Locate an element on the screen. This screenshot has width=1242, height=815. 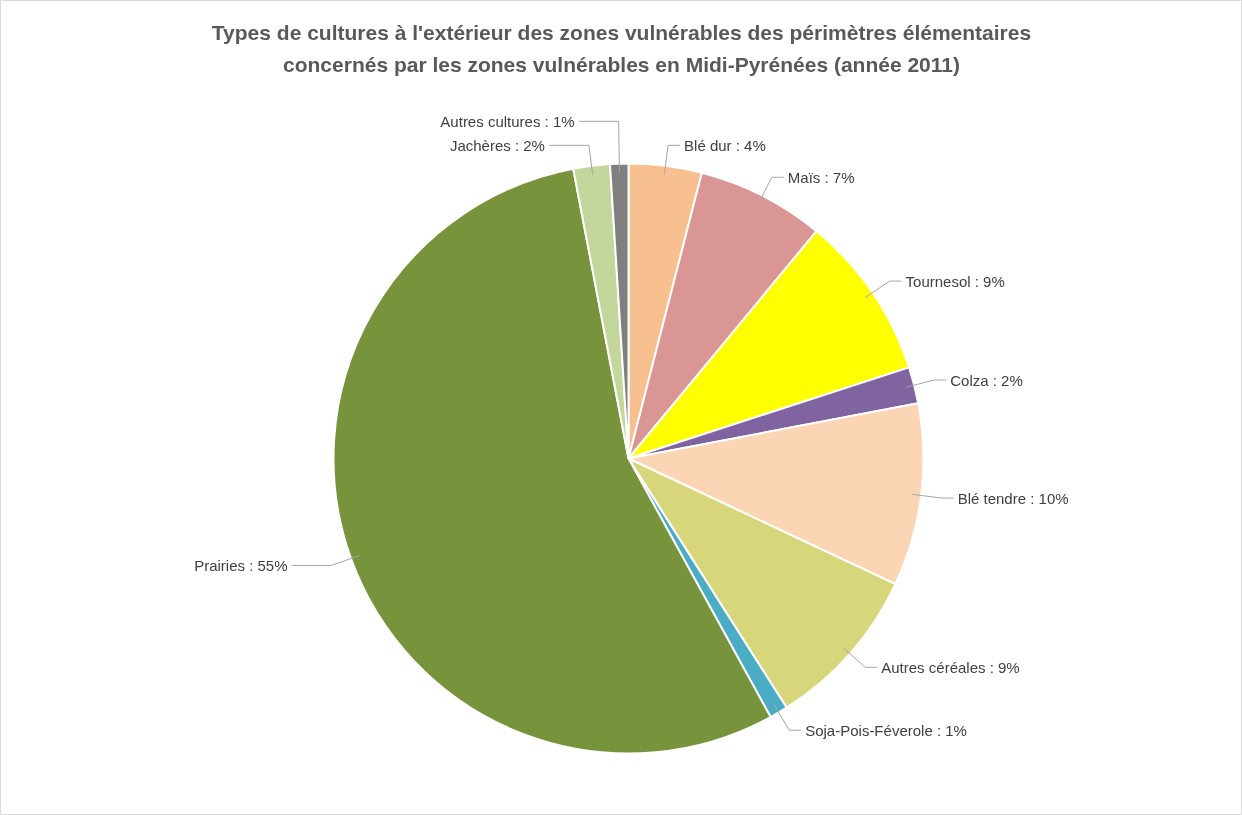
slice-label: Maïs : 7% is located at coordinates (821, 177).